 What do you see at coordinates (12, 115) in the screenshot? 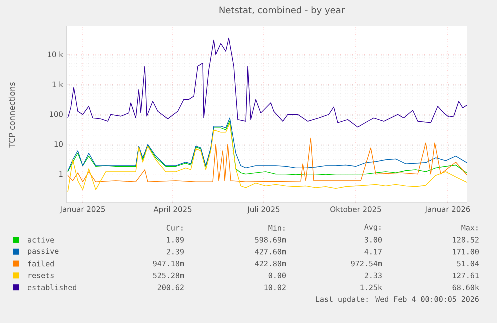
I see `y-axis-title: TCP connections` at bounding box center [12, 115].